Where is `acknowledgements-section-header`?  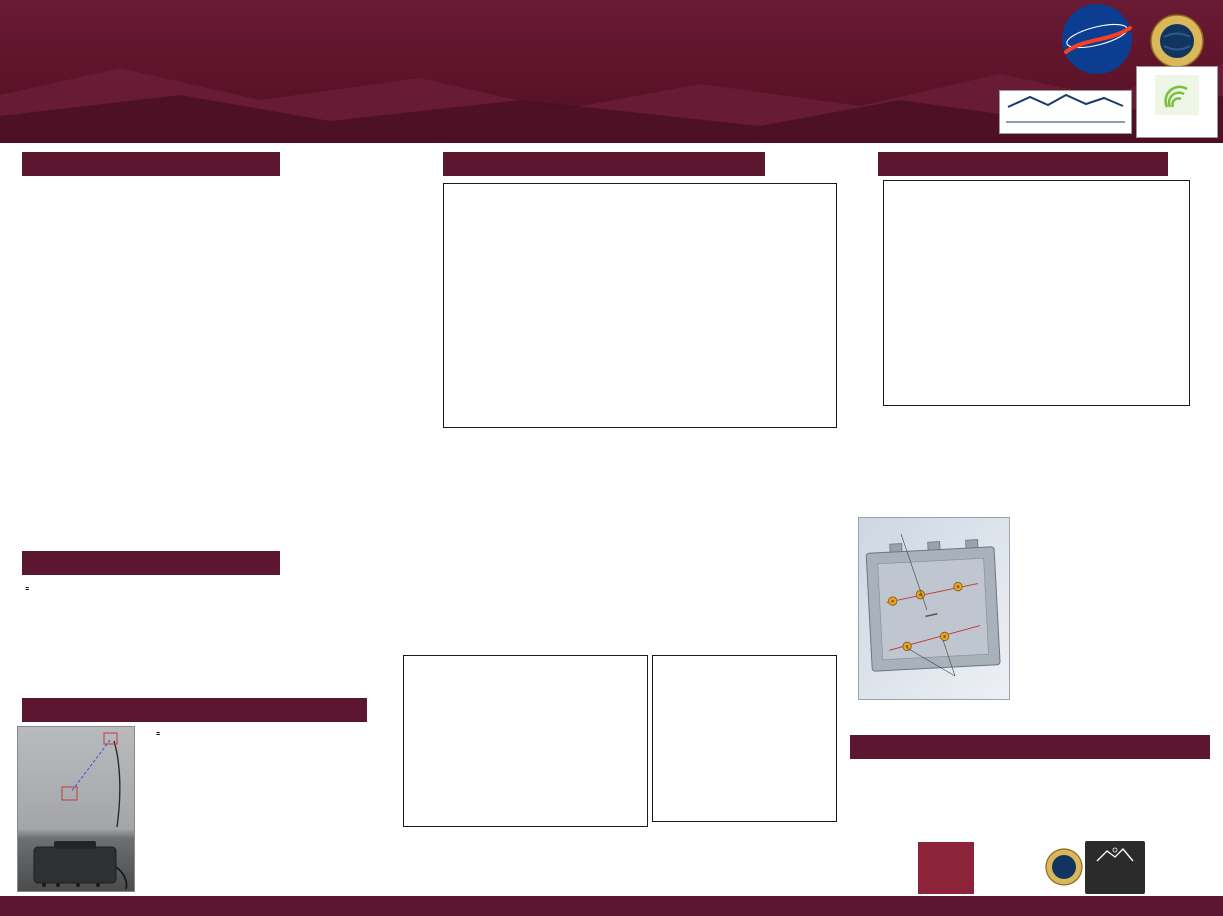 acknowledgements-section-header is located at coordinates (1030, 747).